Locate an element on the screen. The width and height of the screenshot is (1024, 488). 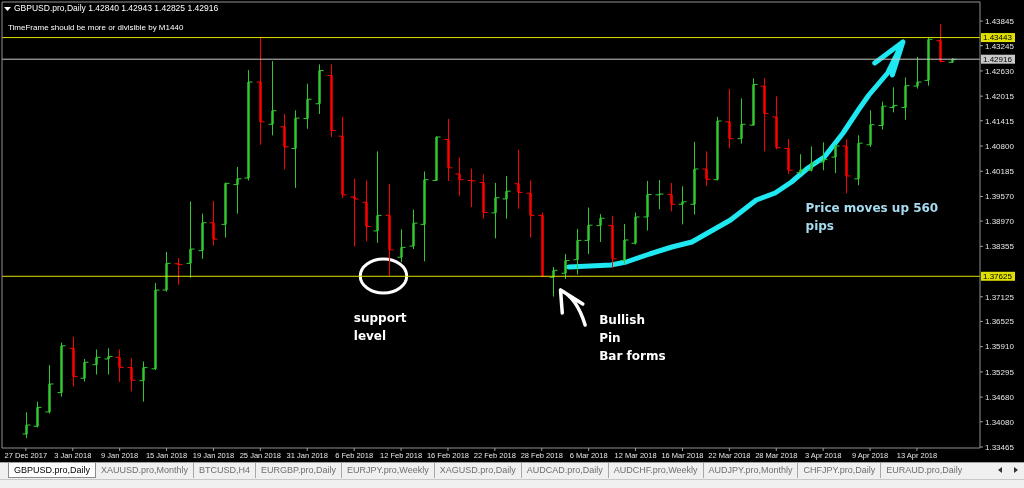
y-tick-label: 1.35910 is located at coordinates (1000, 347).